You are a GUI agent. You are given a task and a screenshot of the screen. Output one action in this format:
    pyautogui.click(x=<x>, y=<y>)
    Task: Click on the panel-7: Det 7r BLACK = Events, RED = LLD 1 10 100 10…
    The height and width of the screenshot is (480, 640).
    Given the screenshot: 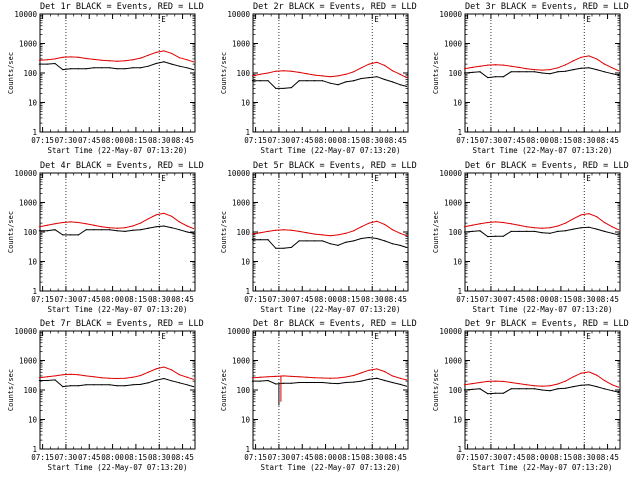 What is the action you would take?
    pyautogui.click(x=105, y=395)
    